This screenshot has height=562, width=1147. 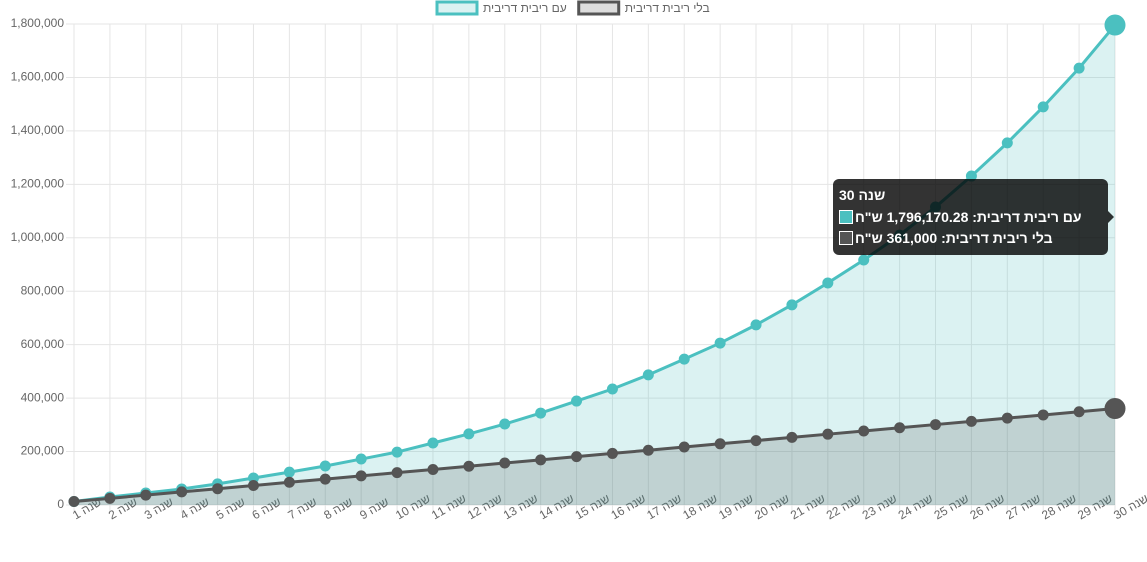 I want to click on tooltip-row: עם ריבית דריבית: 1,796,170.28 ש"ח, so click(x=970, y=216).